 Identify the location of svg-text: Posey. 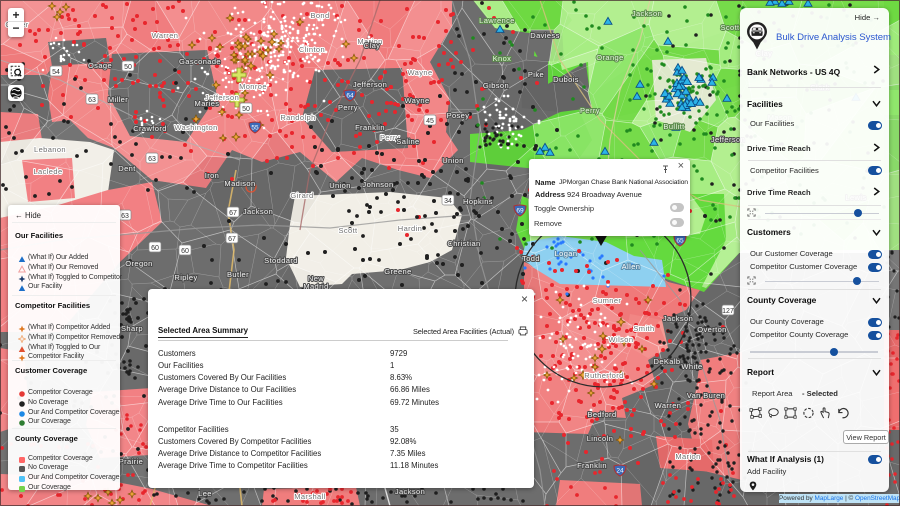
(458, 115).